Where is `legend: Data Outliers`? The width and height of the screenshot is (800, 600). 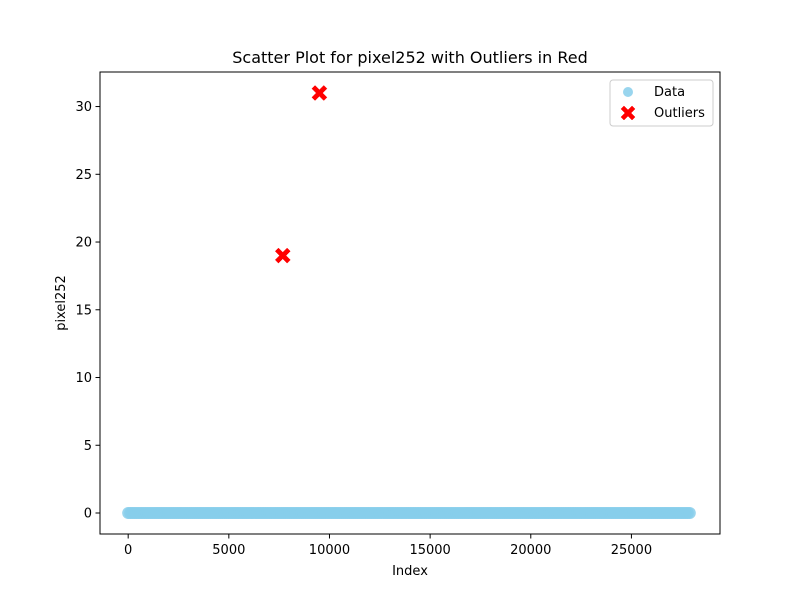
legend: Data Outliers is located at coordinates (661, 103).